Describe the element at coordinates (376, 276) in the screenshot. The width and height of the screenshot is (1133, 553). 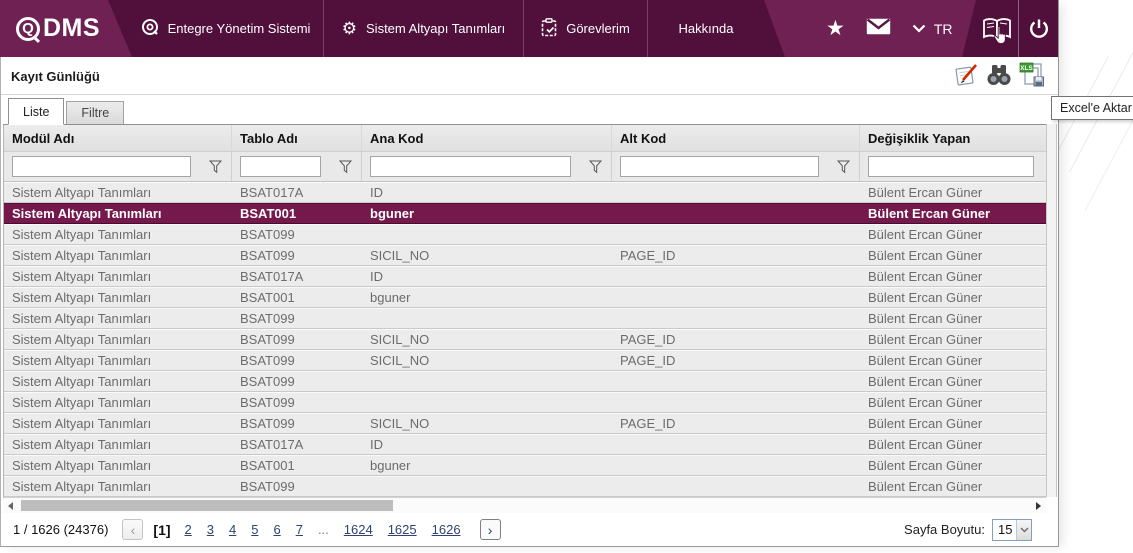
I see `table-cell: ID` at that location.